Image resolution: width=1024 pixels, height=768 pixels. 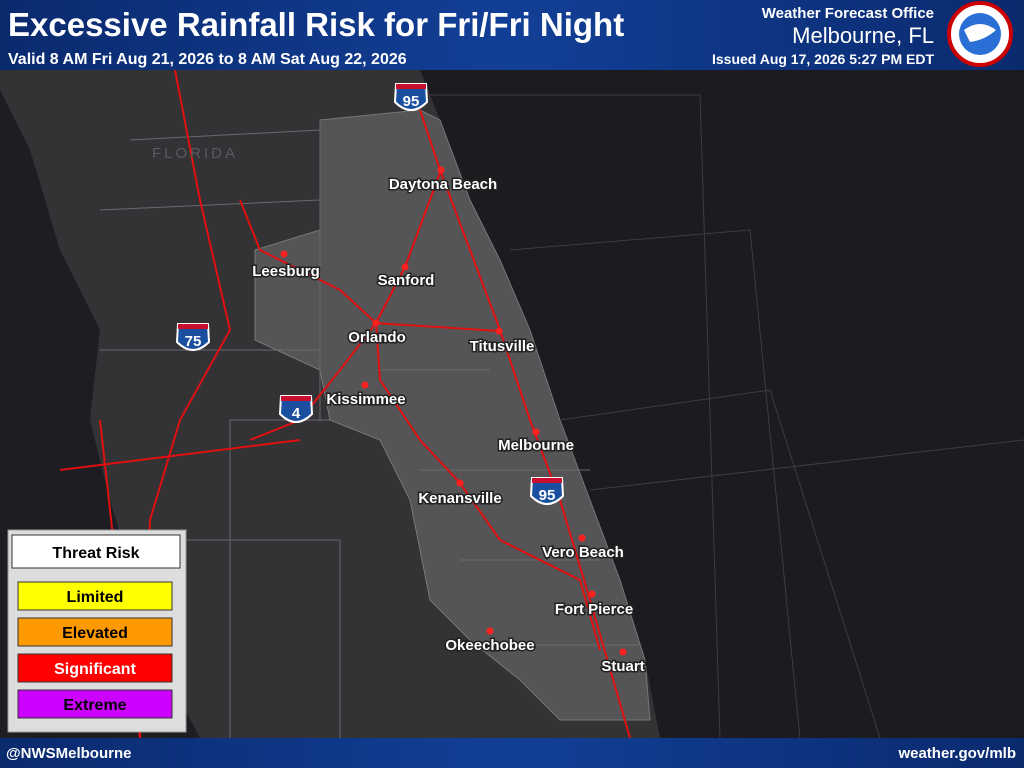 I want to click on header-bar, so click(x=512, y=35).